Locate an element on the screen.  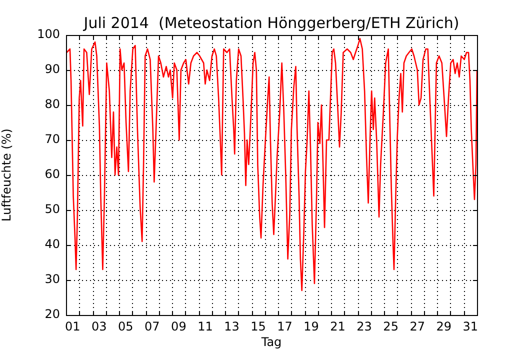
x-tick-label: 03 is located at coordinates (99, 326).